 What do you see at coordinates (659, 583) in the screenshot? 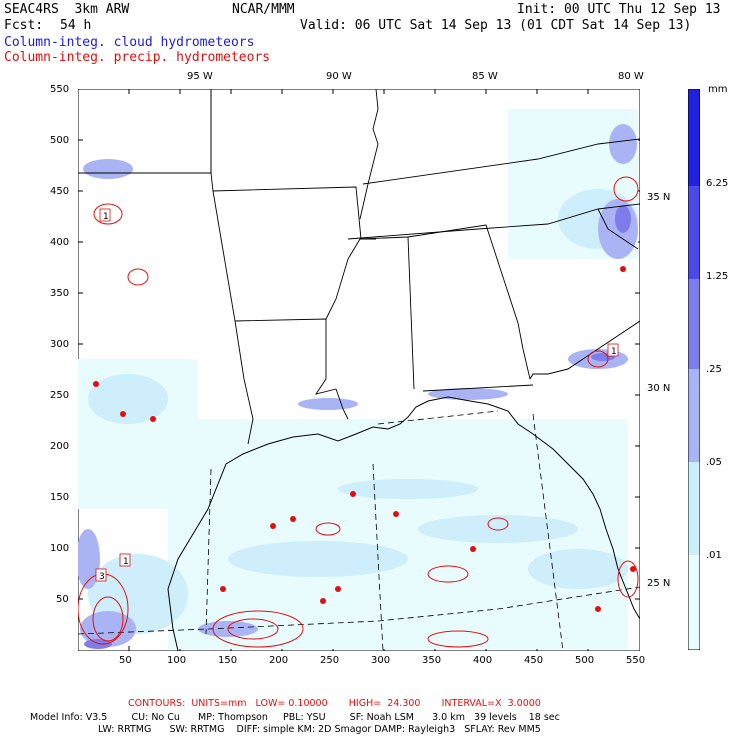
I see `lat-label-25n: 25 N` at bounding box center [659, 583].